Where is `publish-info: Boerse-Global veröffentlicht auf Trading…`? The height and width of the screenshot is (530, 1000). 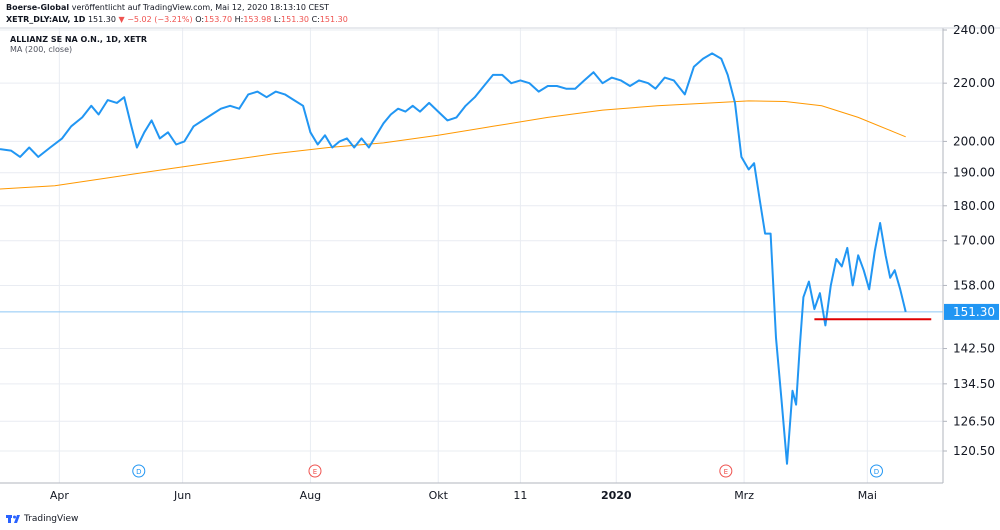 publish-info: Boerse-Global veröffentlicht auf Trading… is located at coordinates (167, 7).